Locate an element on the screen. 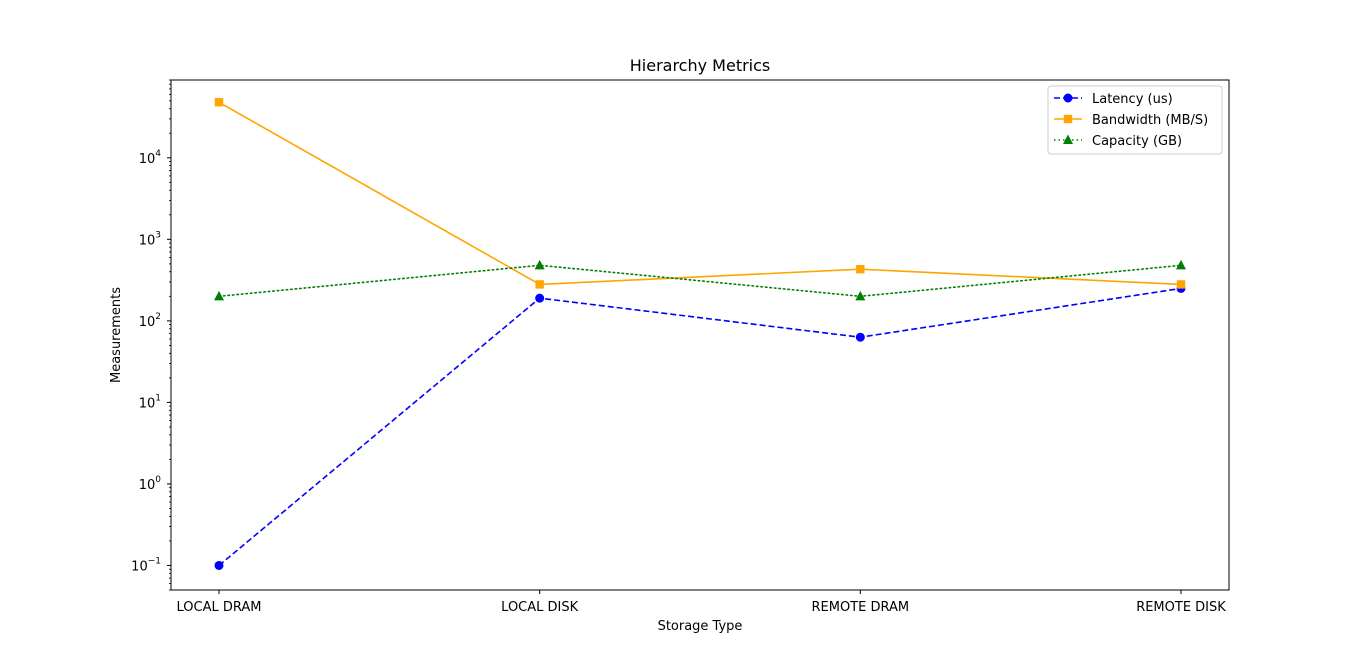 This screenshot has width=1366, height=663. legend-box is located at coordinates (1135, 120).